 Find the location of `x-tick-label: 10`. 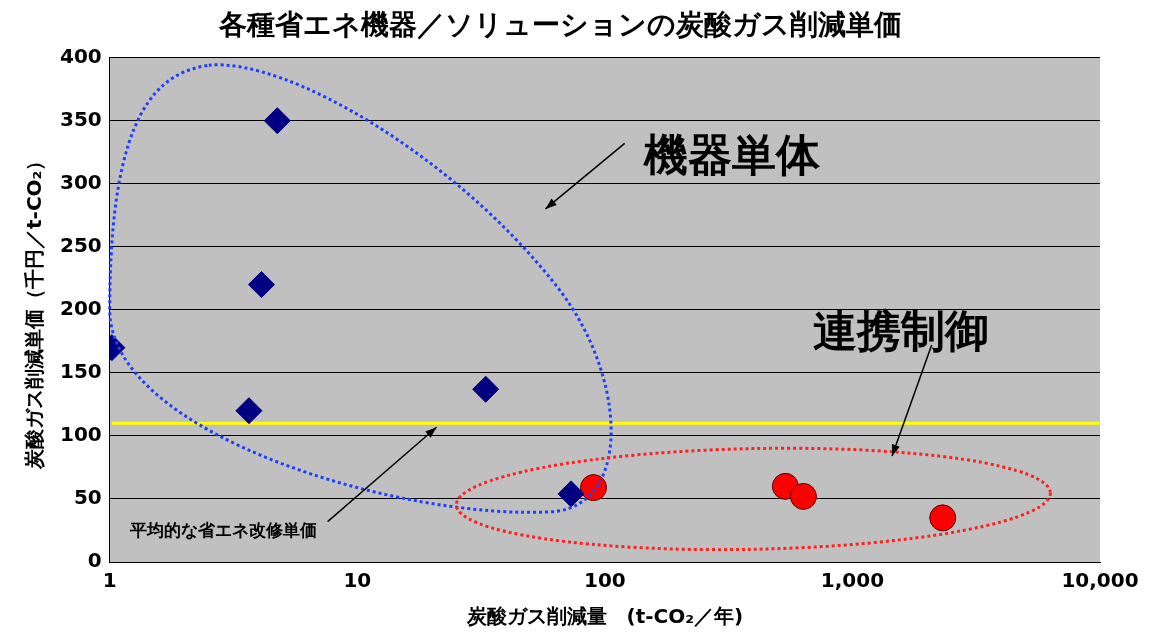

x-tick-label: 10 is located at coordinates (357, 580).